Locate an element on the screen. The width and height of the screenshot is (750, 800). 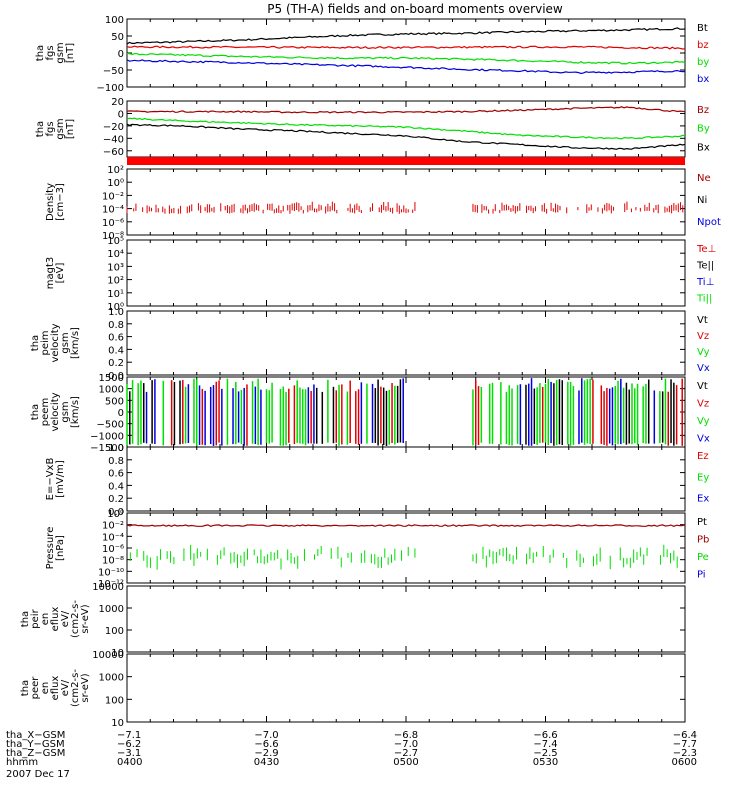
y-axis-label: (cm2-s- is located at coordinates (75, 619).